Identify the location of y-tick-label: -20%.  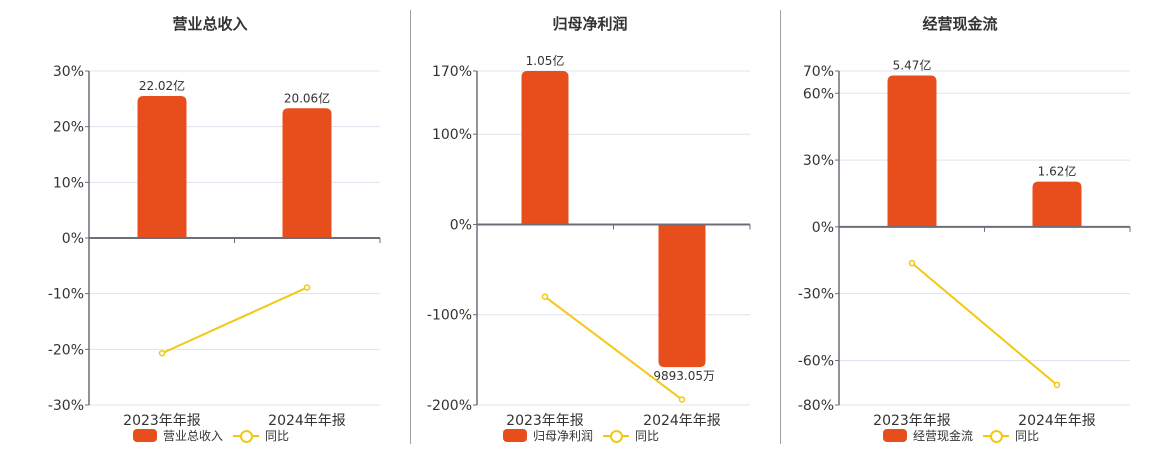
(66, 350).